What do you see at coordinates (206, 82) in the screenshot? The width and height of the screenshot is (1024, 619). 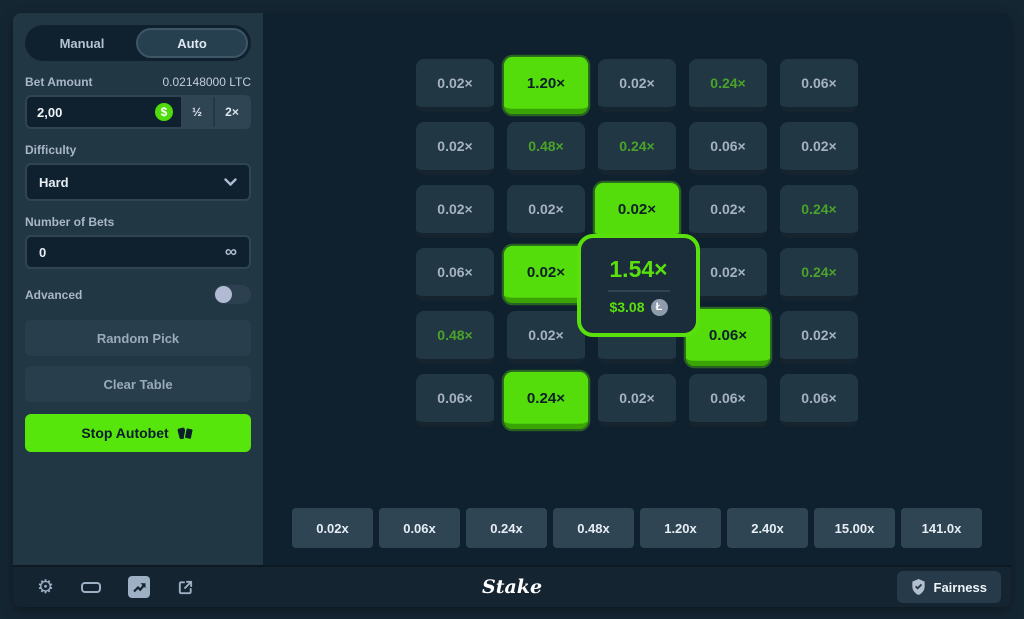 I see `bet-amount-balance: 0.02148000 LTC` at bounding box center [206, 82].